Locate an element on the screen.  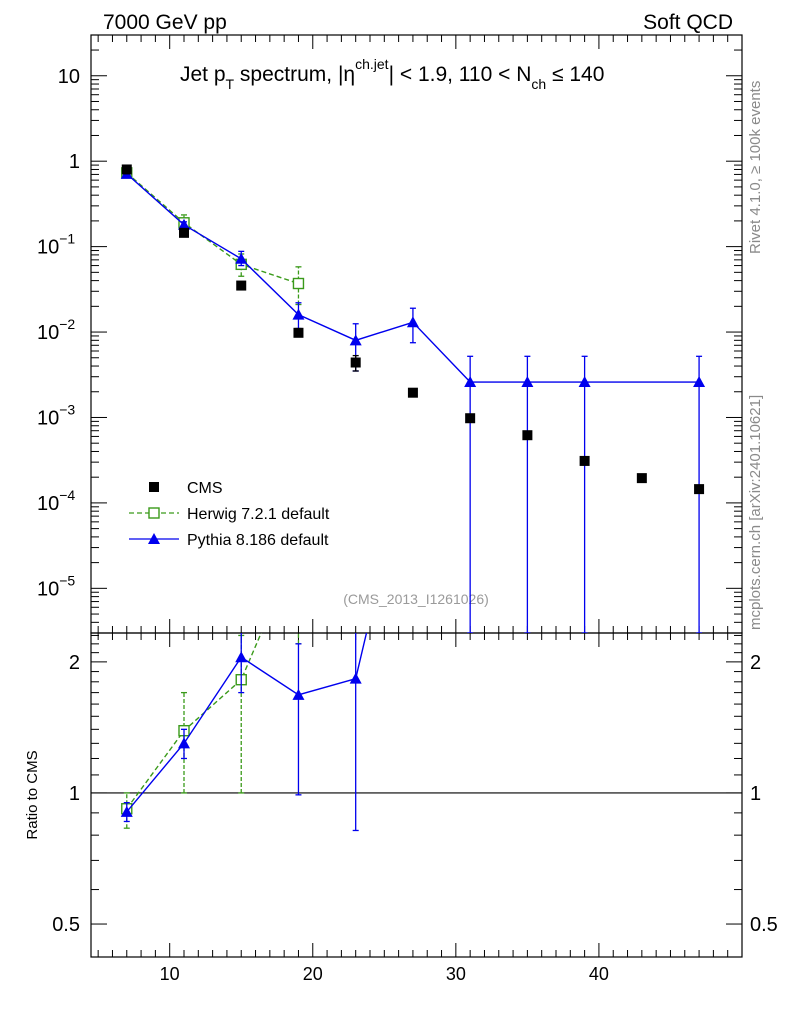
title-sub-ch: ch is located at coordinates (538, 84).